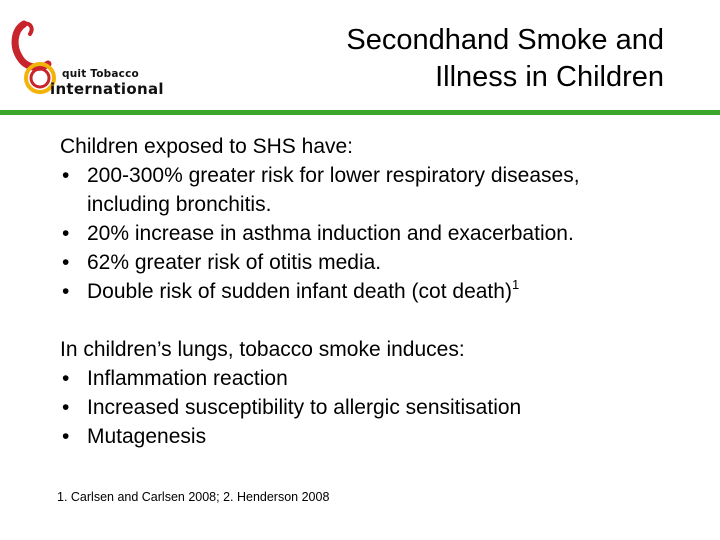  I want to click on list-item: • 62% greater risk of otitis media., so click(320, 262).